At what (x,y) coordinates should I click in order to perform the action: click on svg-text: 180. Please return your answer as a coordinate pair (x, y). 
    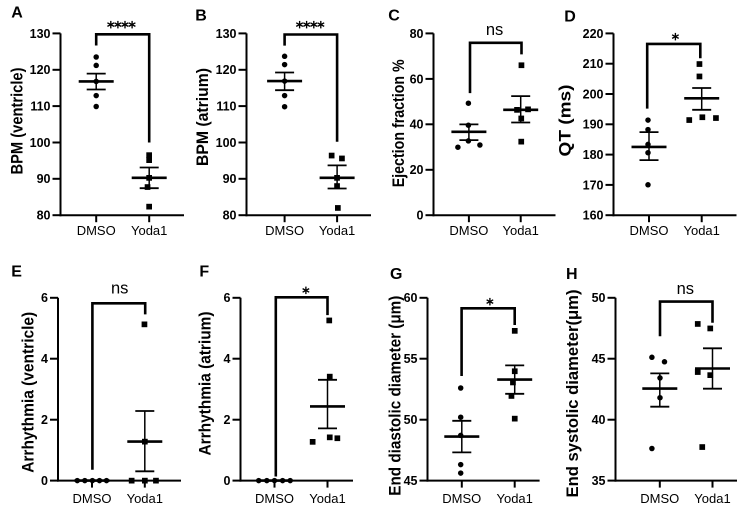
    Looking at the image, I should click on (593, 155).